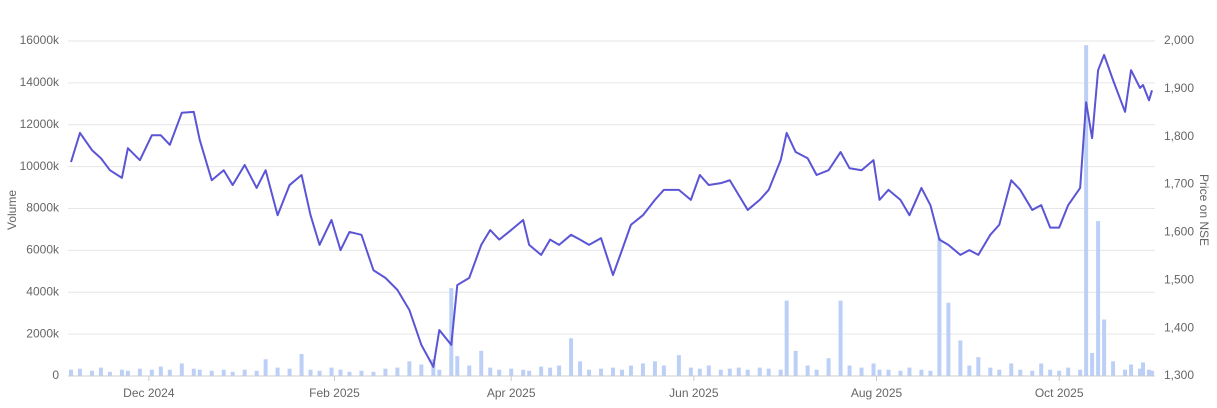 The width and height of the screenshot is (1217, 408). I want to click on y-tick-label: 2000k, so click(43, 333).